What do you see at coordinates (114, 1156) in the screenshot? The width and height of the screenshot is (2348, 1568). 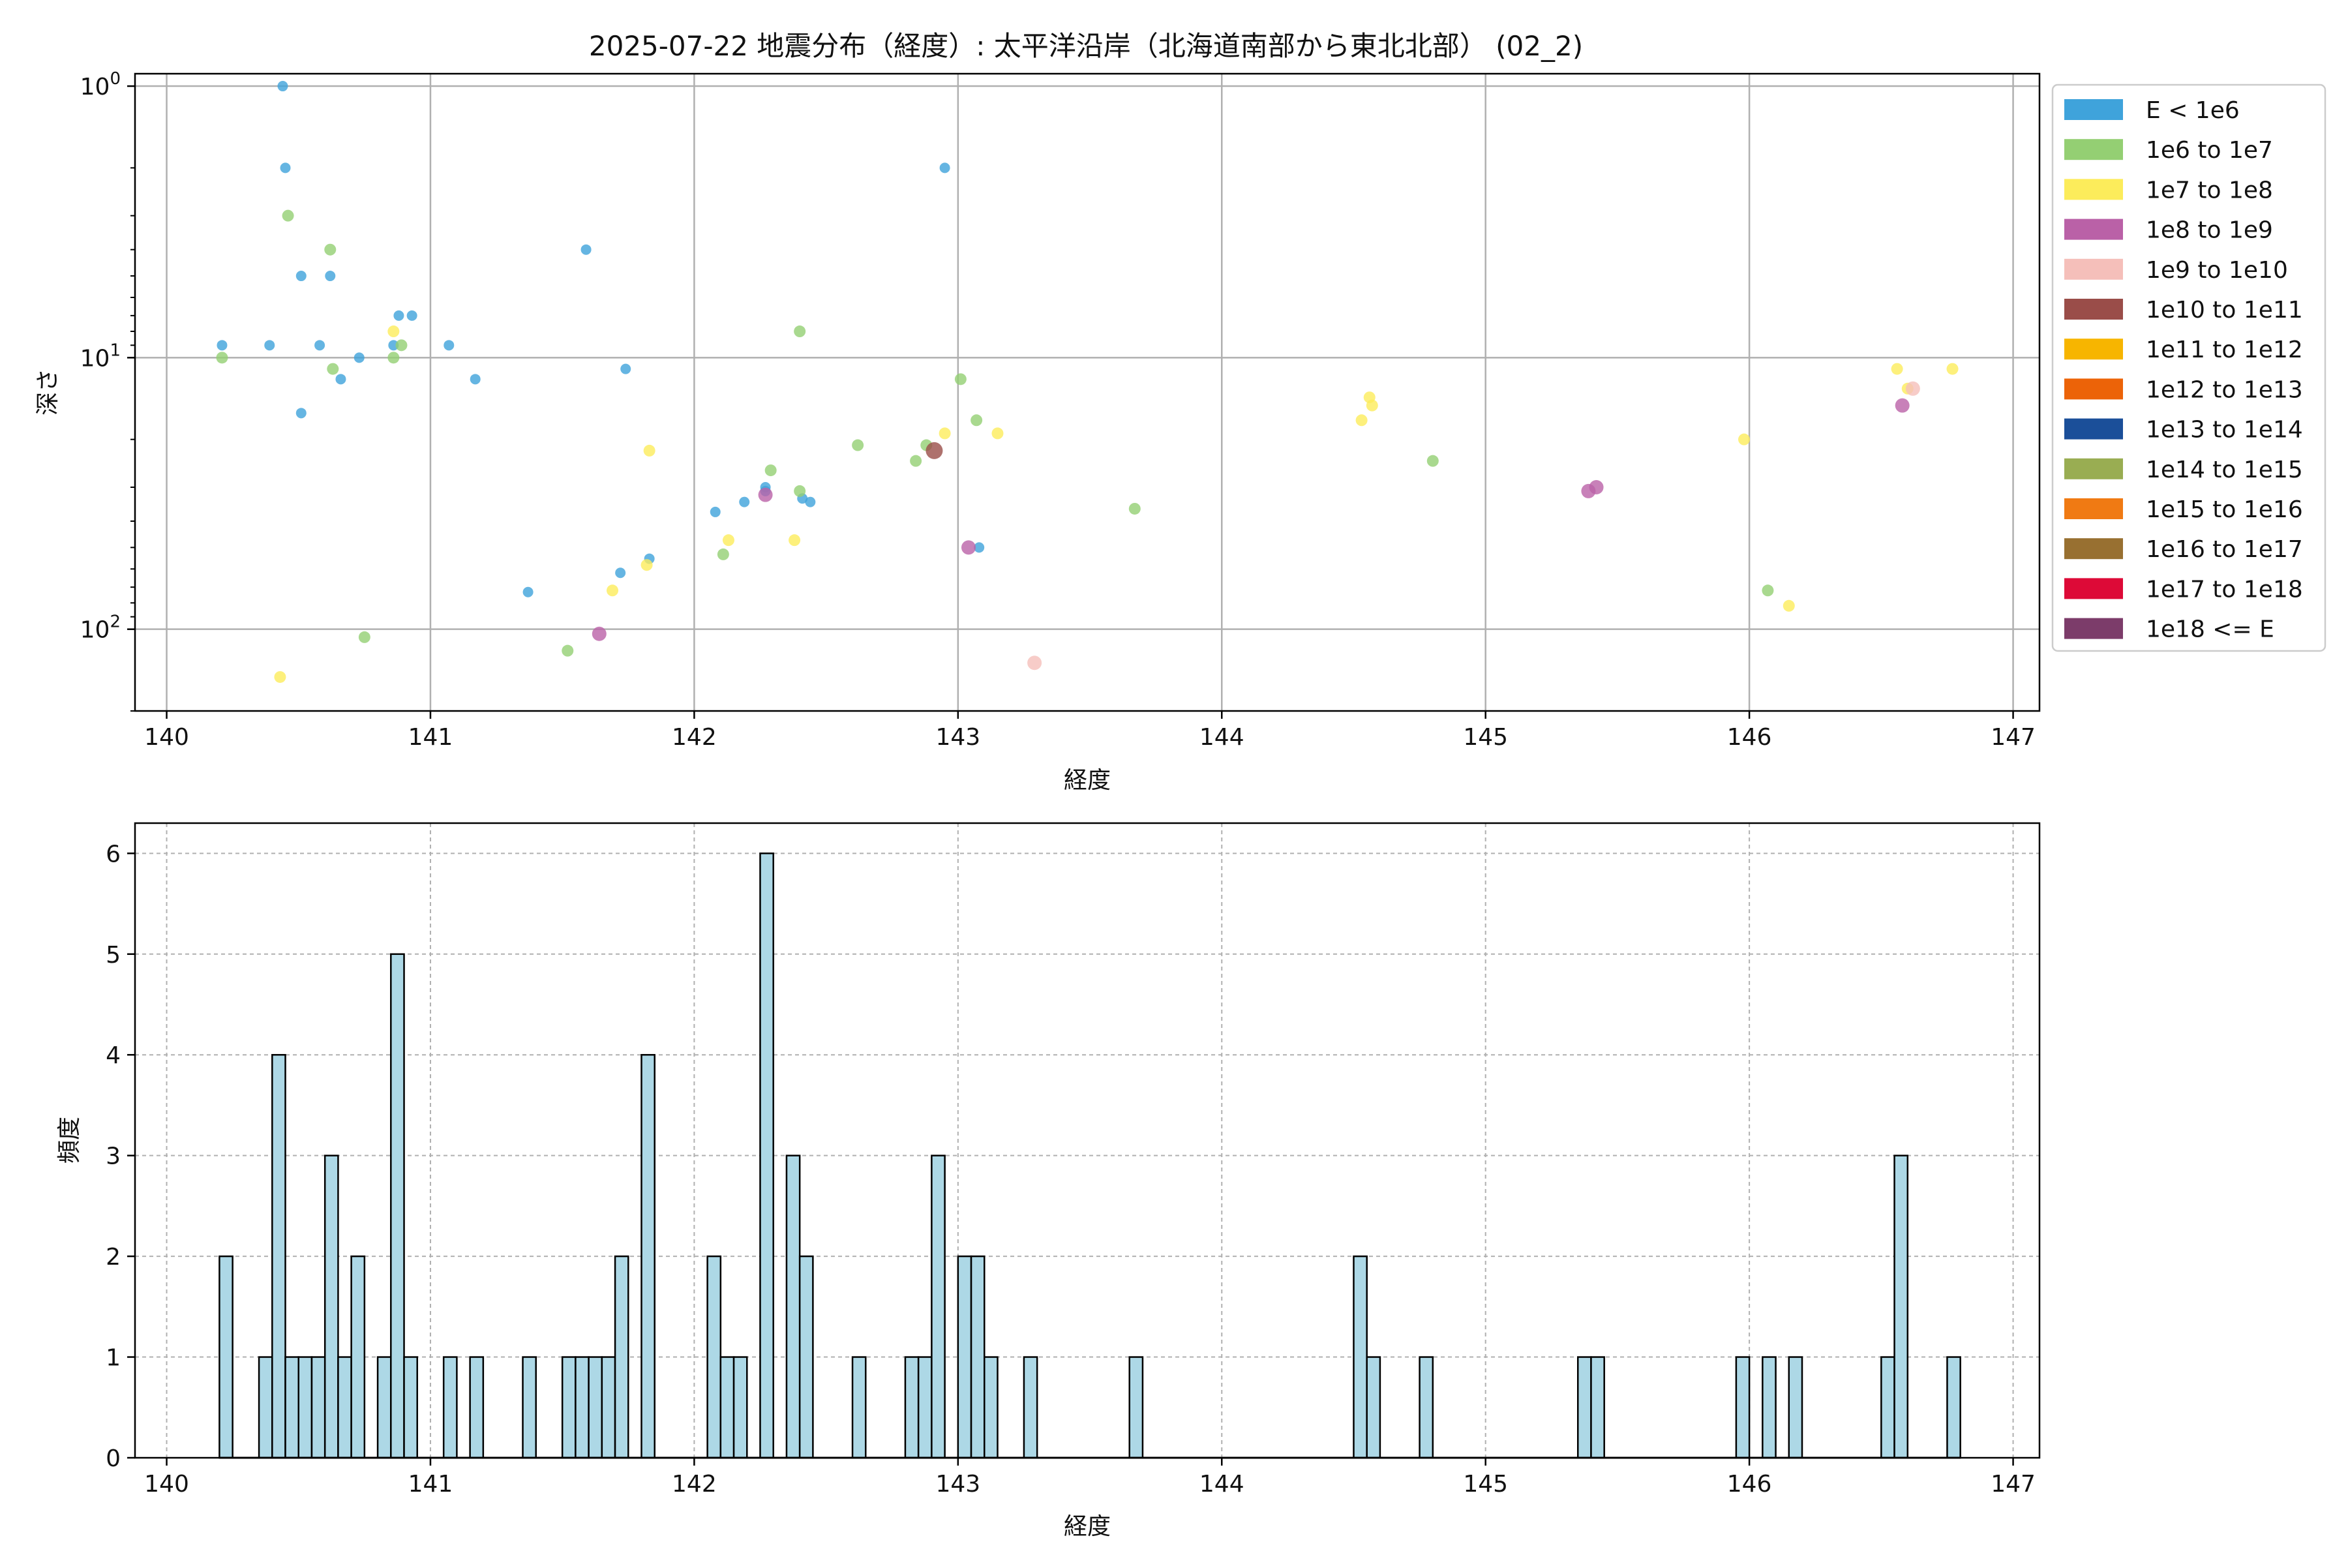 I see `histogram-y-tick-label: 3` at bounding box center [114, 1156].